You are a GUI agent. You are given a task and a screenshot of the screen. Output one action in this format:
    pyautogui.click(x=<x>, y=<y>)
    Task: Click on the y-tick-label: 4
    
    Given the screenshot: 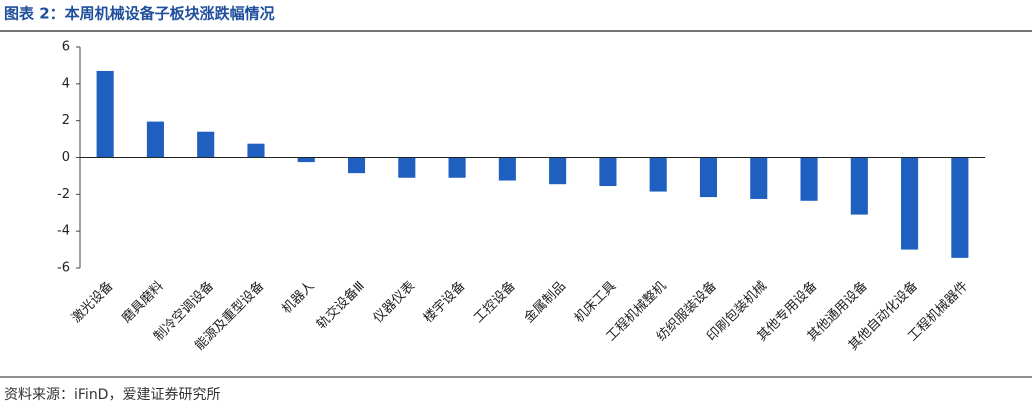 What is the action you would take?
    pyautogui.click(x=66, y=83)
    